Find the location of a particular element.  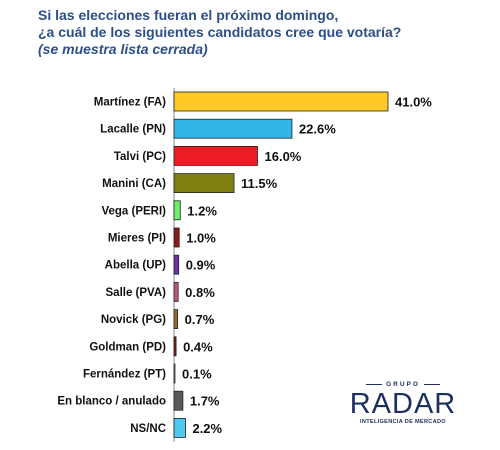

category-label: Martínez (FA) is located at coordinates (130, 103).